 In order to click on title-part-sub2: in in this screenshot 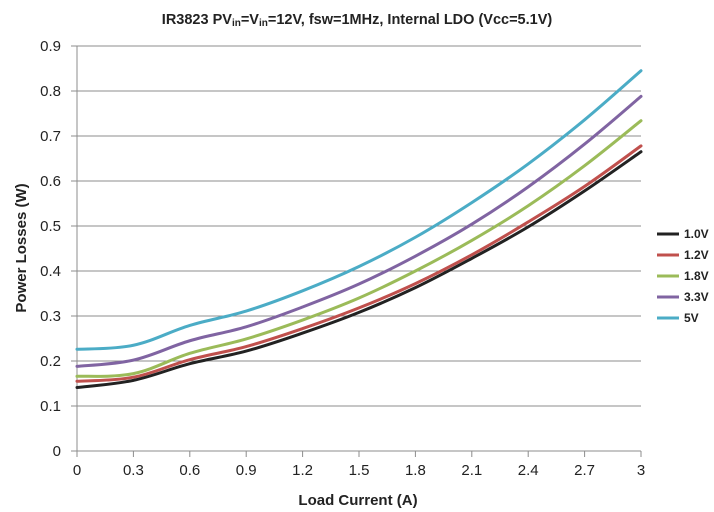, I will do `click(263, 23)`.